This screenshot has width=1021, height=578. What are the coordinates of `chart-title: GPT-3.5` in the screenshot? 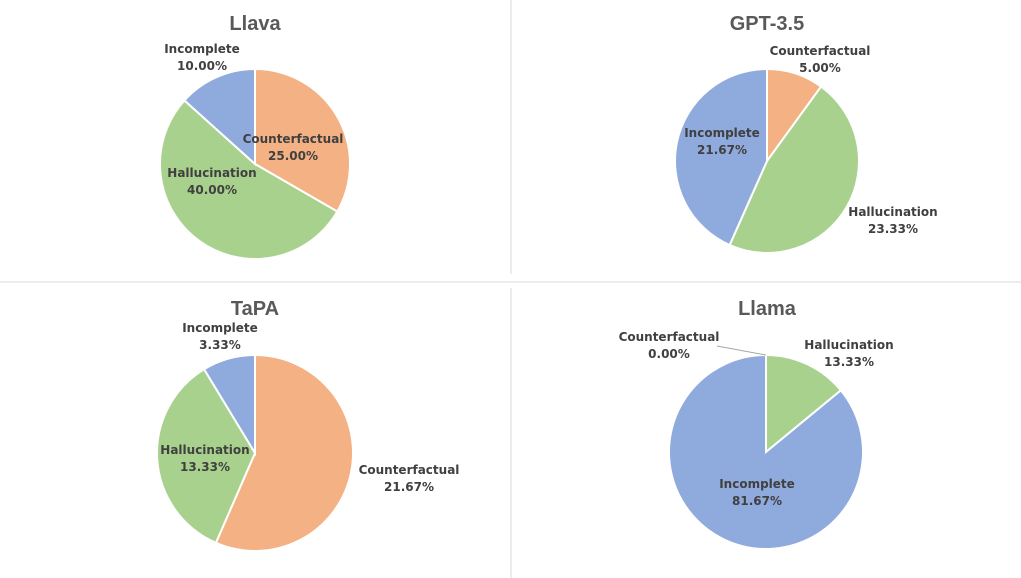 It's located at (767, 24).